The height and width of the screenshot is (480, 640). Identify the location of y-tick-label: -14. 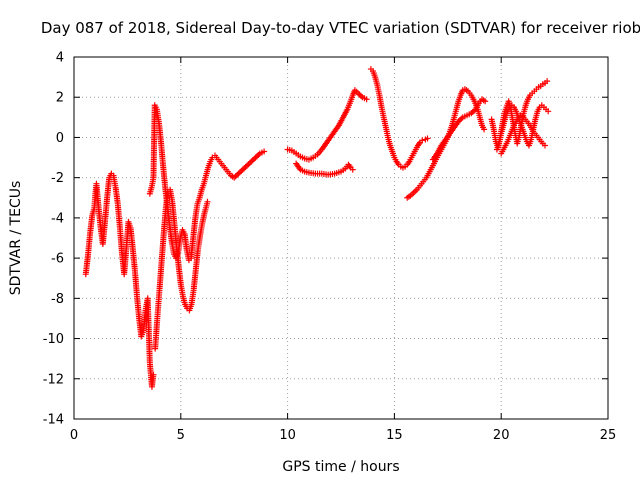
(53, 420).